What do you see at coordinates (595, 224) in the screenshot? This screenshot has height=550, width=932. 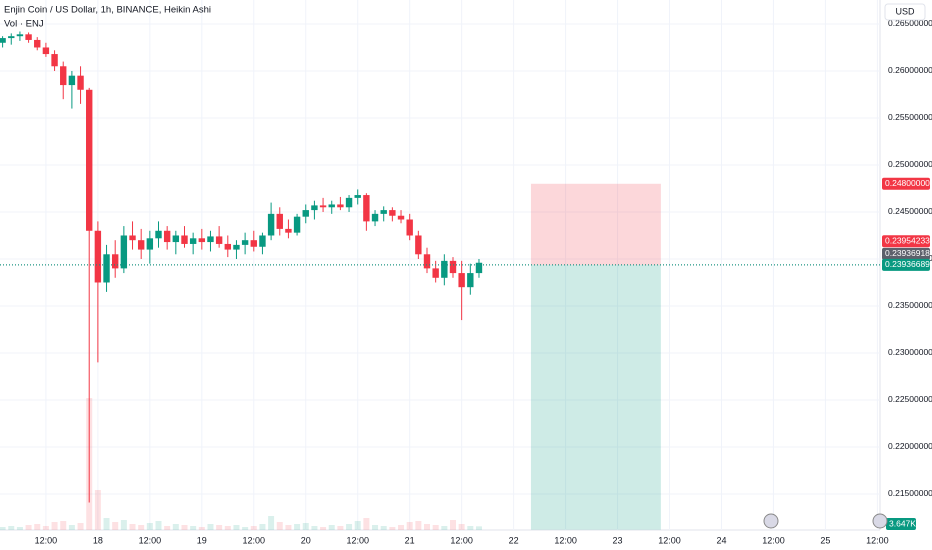 I see `stop-zone` at bounding box center [595, 224].